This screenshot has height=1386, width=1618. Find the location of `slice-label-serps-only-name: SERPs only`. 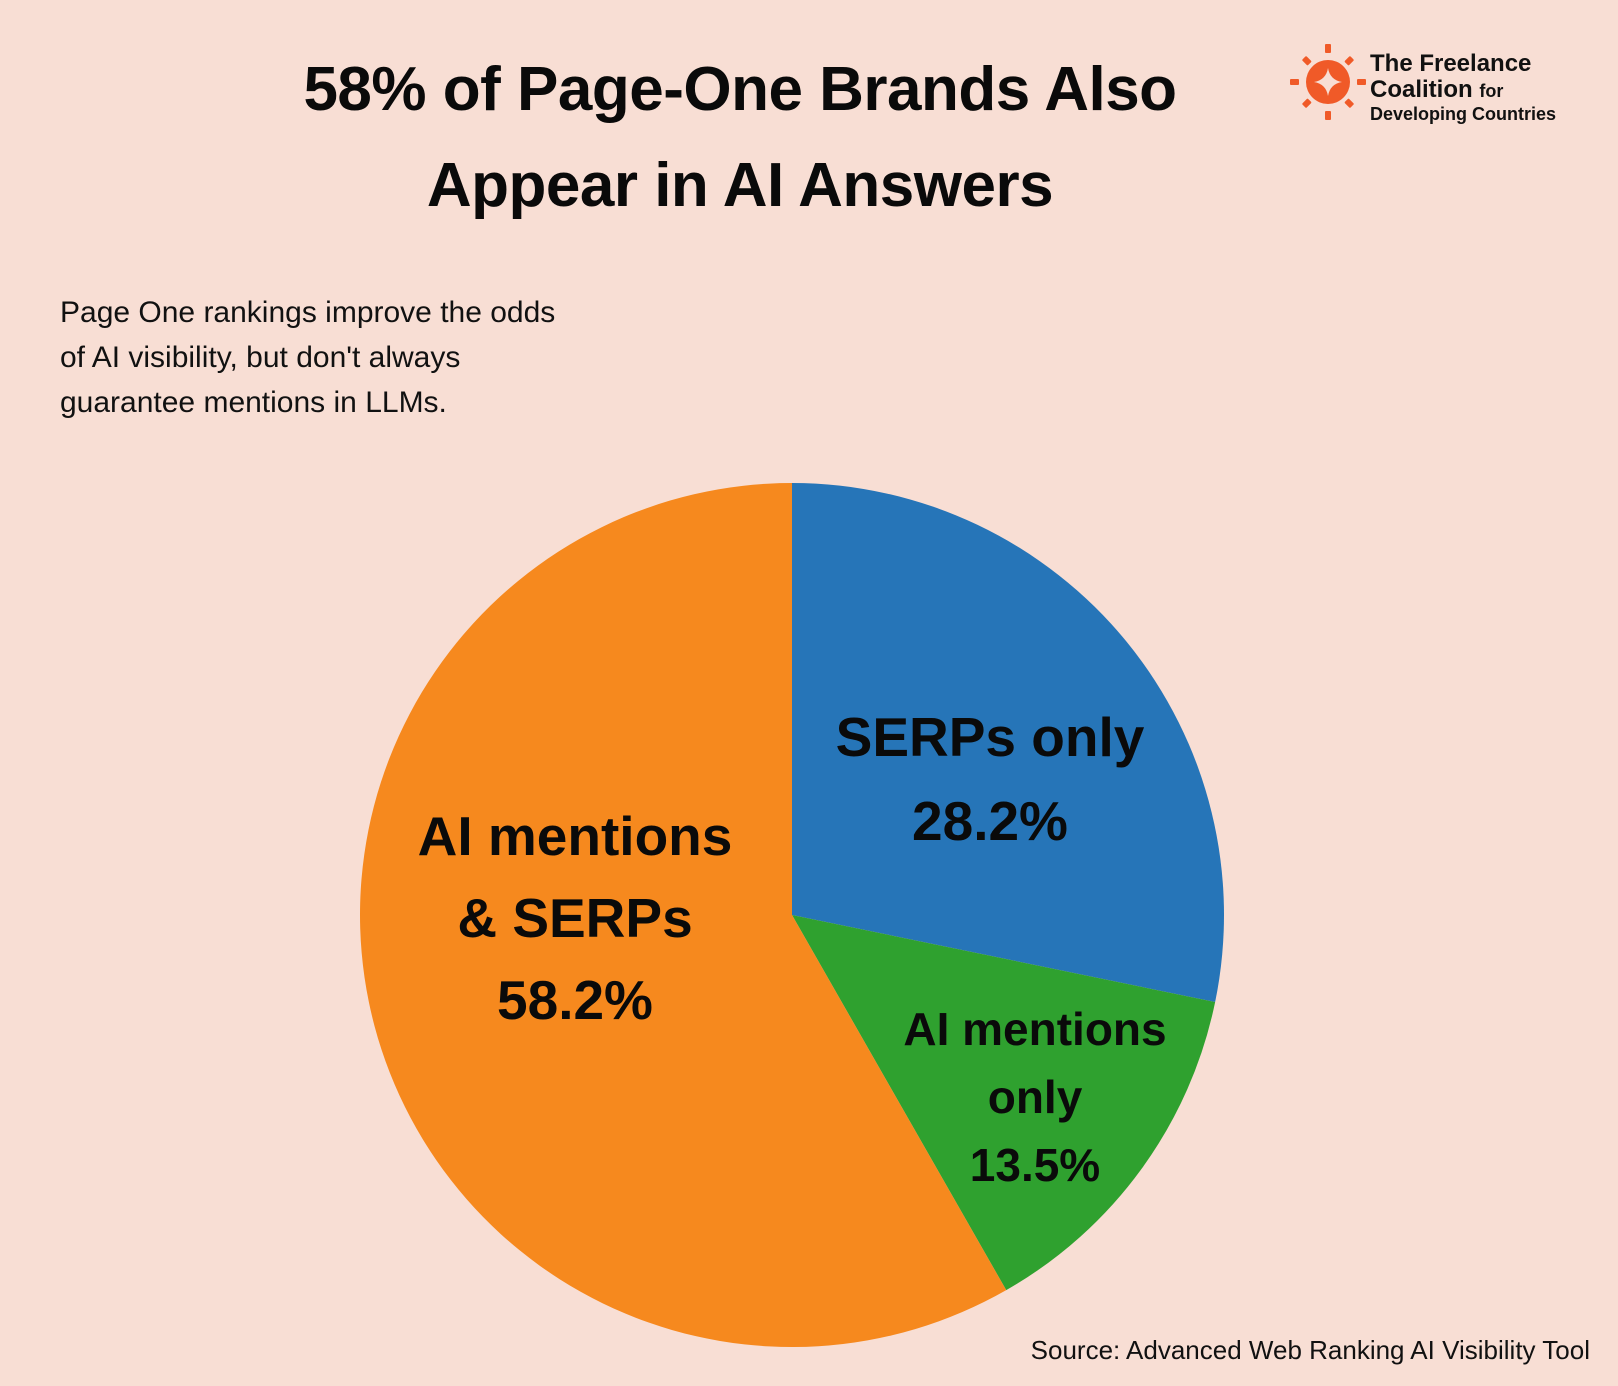

slice-label-serps-only-name: SERPs only is located at coordinates (990, 737).